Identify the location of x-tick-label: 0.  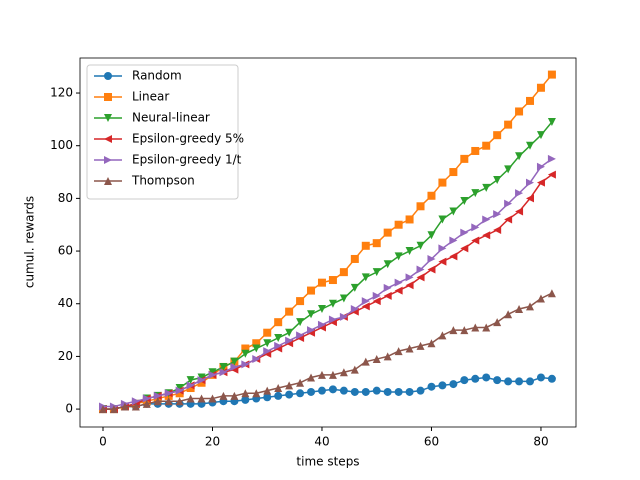
(103, 442).